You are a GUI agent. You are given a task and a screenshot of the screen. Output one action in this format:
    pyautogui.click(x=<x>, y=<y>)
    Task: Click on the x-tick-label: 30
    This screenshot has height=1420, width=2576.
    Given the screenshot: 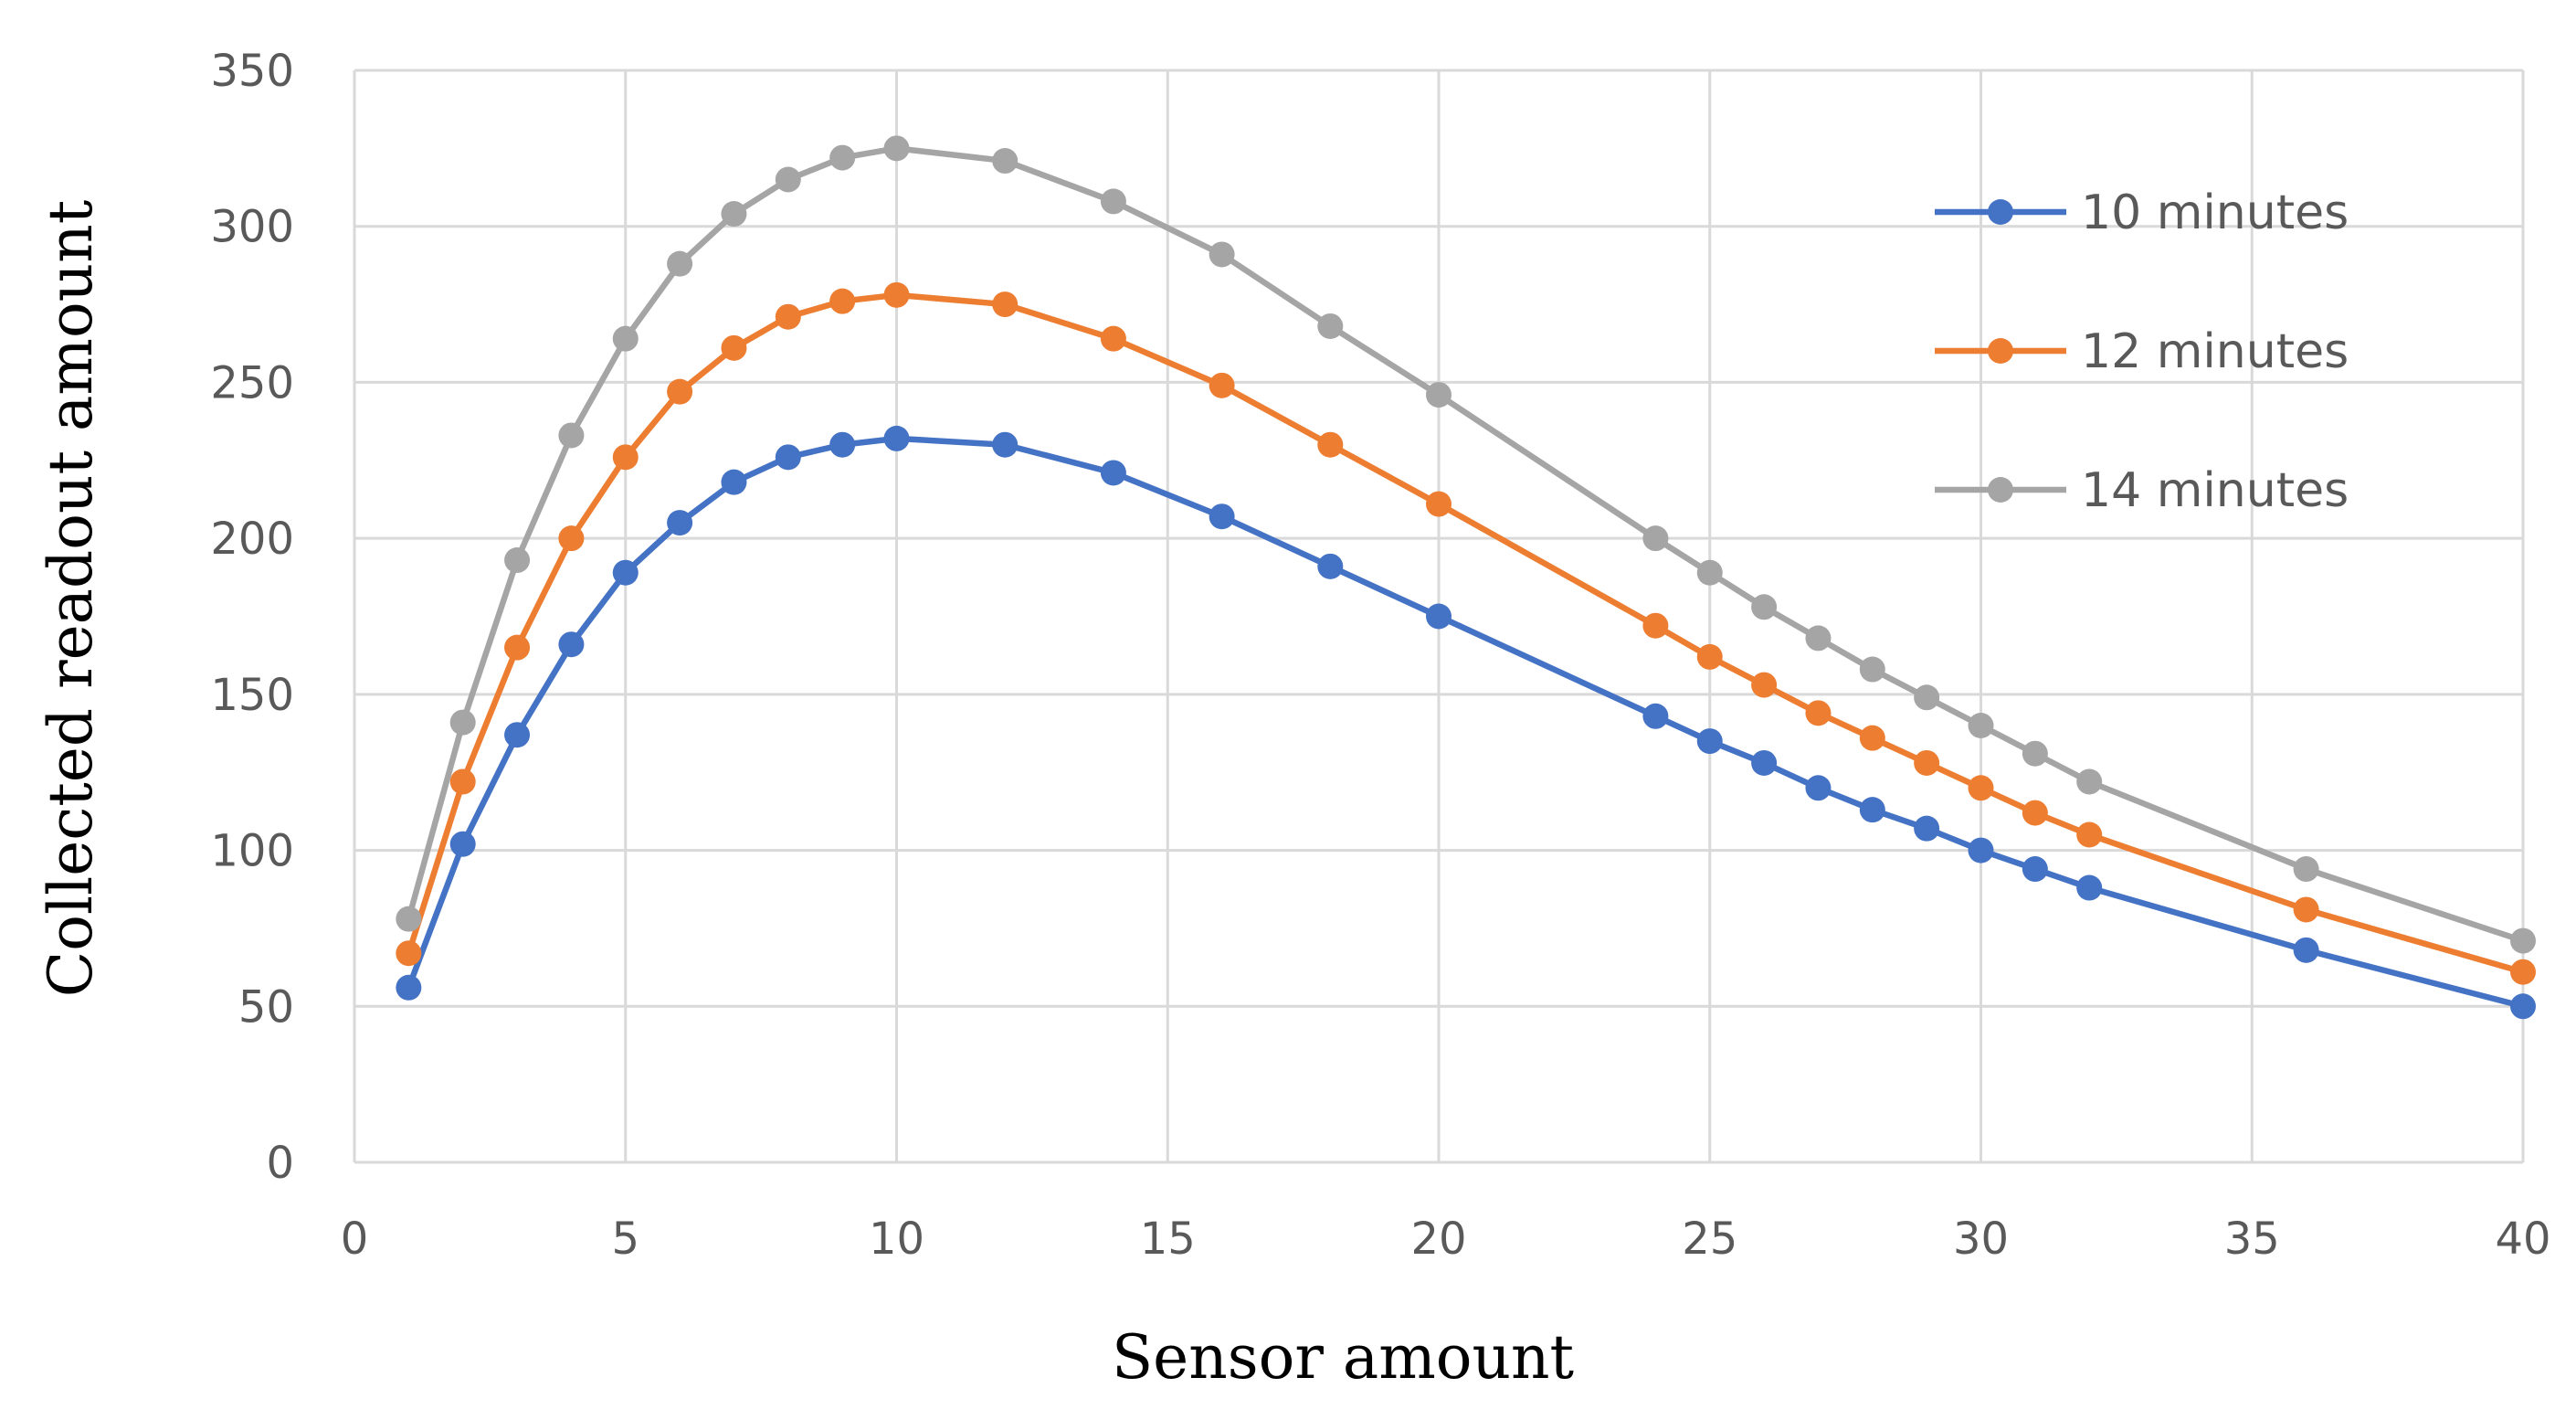 What is the action you would take?
    pyautogui.click(x=1981, y=1239)
    